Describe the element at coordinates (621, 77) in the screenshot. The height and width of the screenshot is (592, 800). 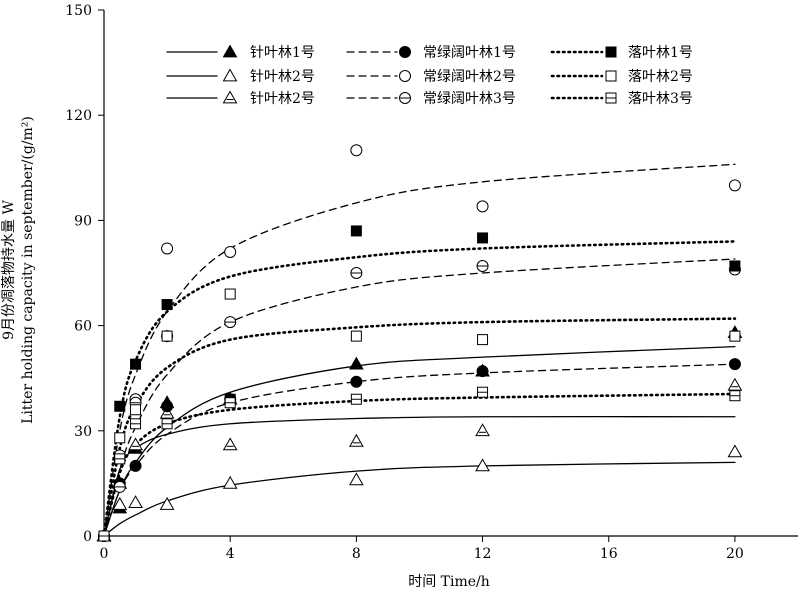
I see `legend-item: 落叶林2号` at that location.